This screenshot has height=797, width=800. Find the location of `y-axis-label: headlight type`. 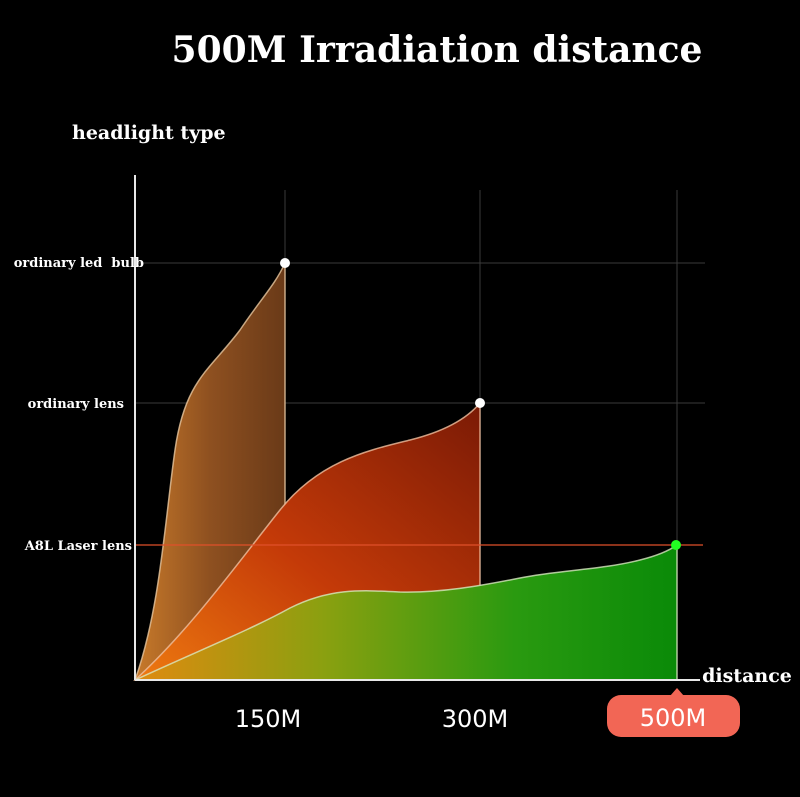

y-axis-label: headlight type is located at coordinates (149, 133).